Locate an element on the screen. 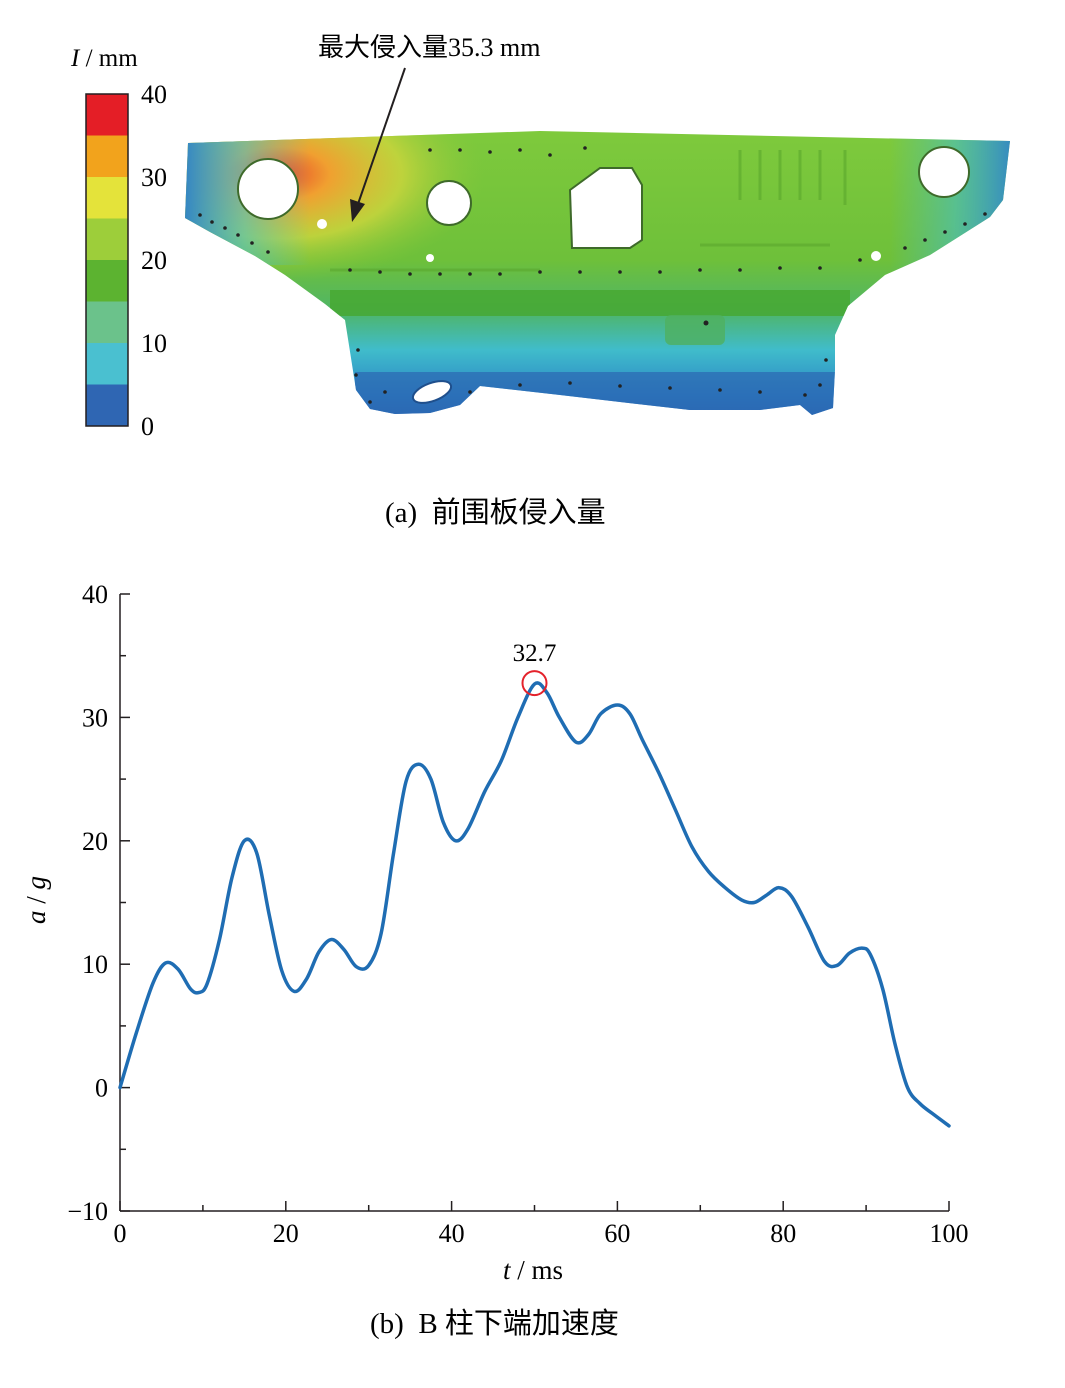  x-tick-label: 100 is located at coordinates (949, 1233).